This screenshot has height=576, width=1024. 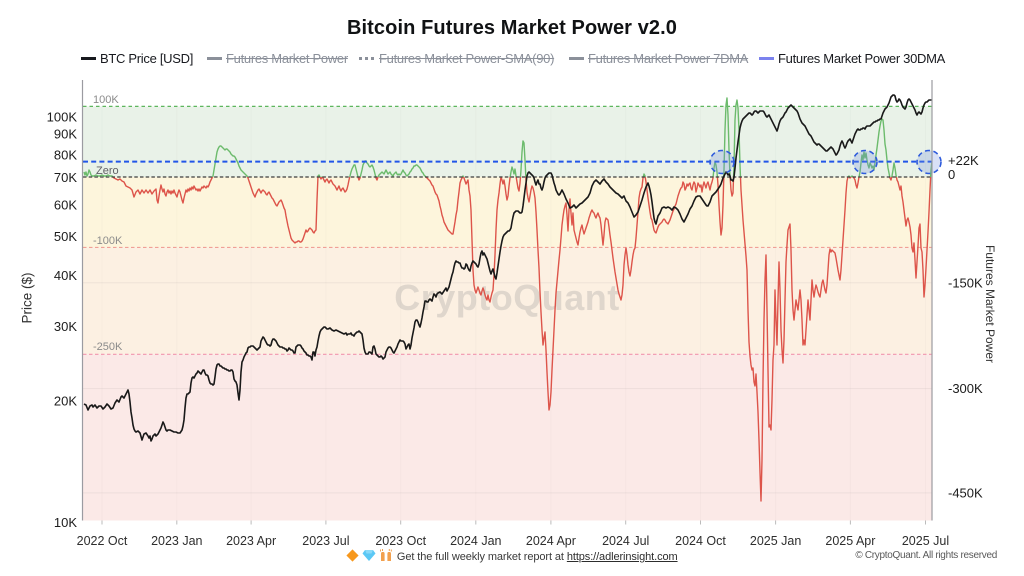 What do you see at coordinates (475, 541) in the screenshot?
I see `svg-text: 2024 Jan` at bounding box center [475, 541].